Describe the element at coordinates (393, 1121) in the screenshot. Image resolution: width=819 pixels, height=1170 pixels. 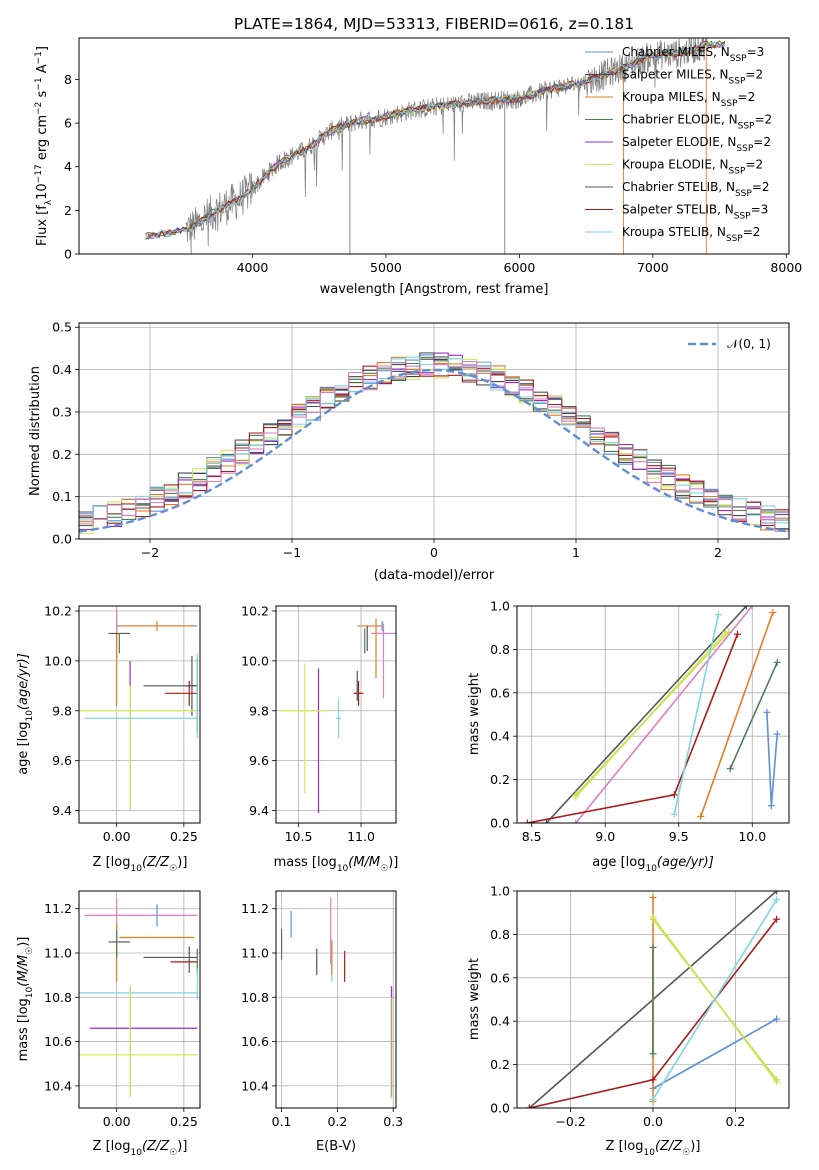
I see `x-tick-label: 0.3` at that location.